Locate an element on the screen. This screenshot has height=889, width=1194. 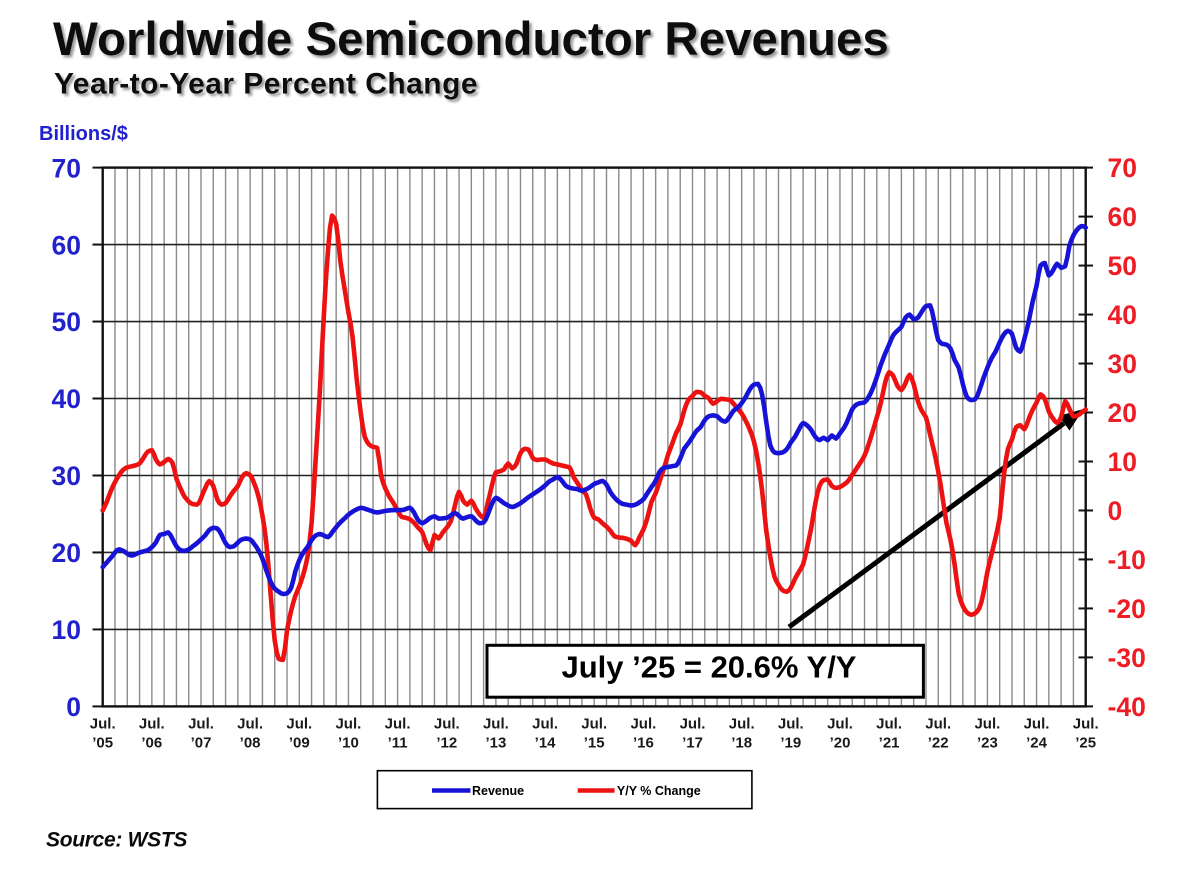
svg-text: -30 is located at coordinates (1127, 658).